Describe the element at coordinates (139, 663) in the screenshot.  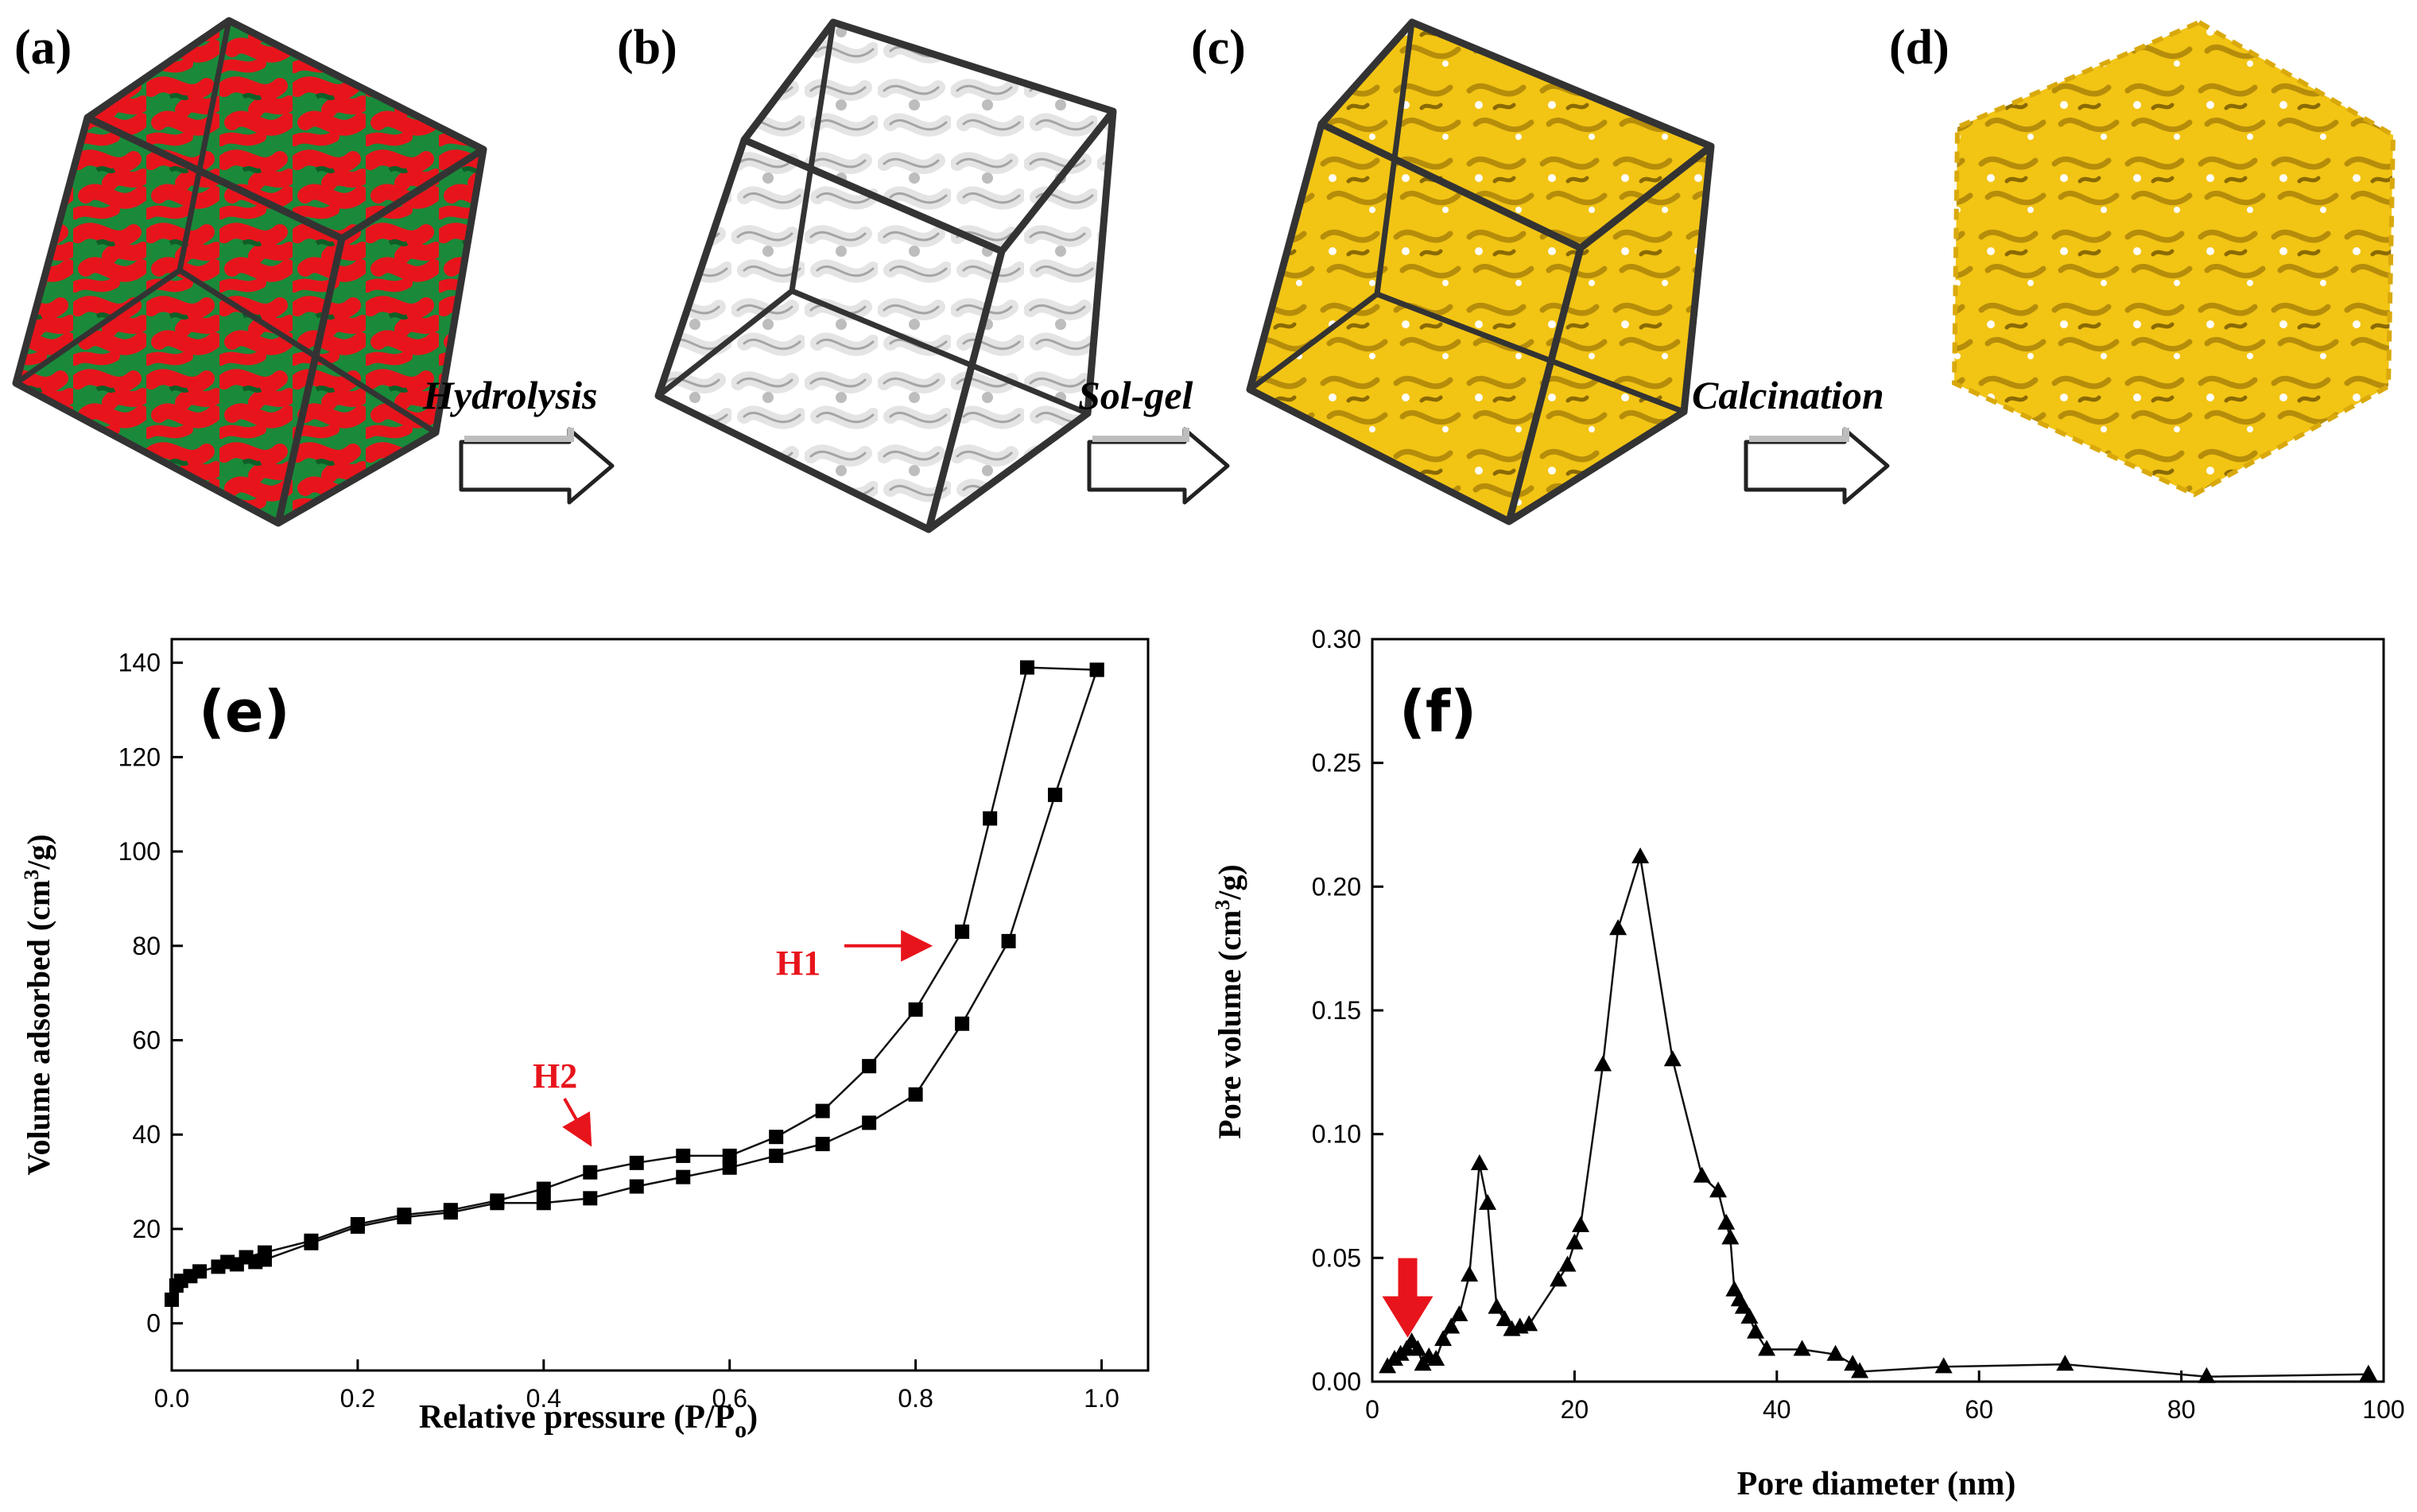
I see `y-tick-label: 140` at that location.